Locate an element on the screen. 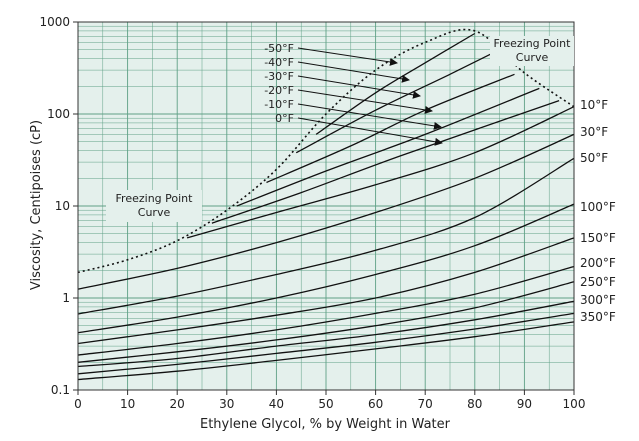 The image size is (639, 441). freeze-right-label-1: Freezing Point is located at coordinates (533, 43).